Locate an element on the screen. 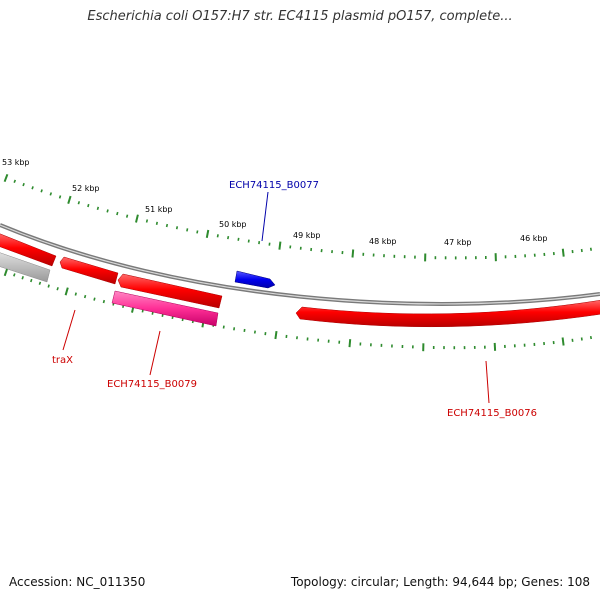  tick-label-53kbp: 53 kbp is located at coordinates (16, 162).